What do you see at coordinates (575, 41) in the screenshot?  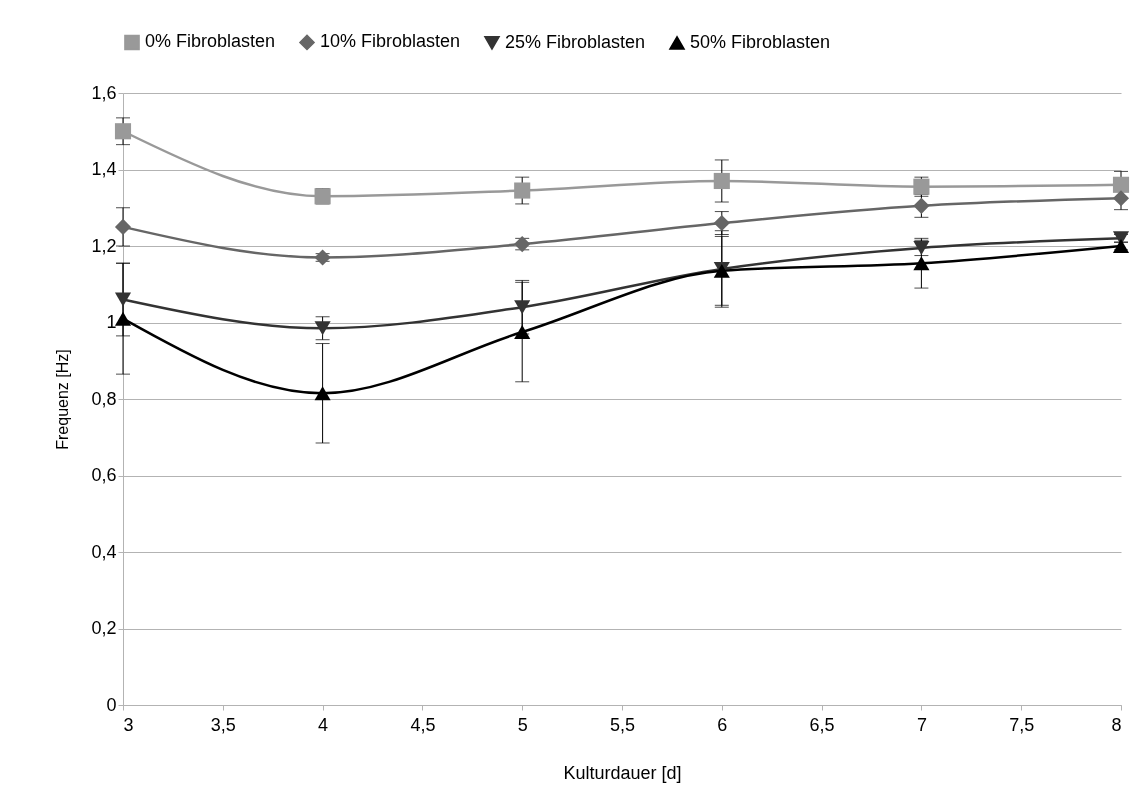 I see `legend-label: 25% Fibroblasten` at bounding box center [575, 41].